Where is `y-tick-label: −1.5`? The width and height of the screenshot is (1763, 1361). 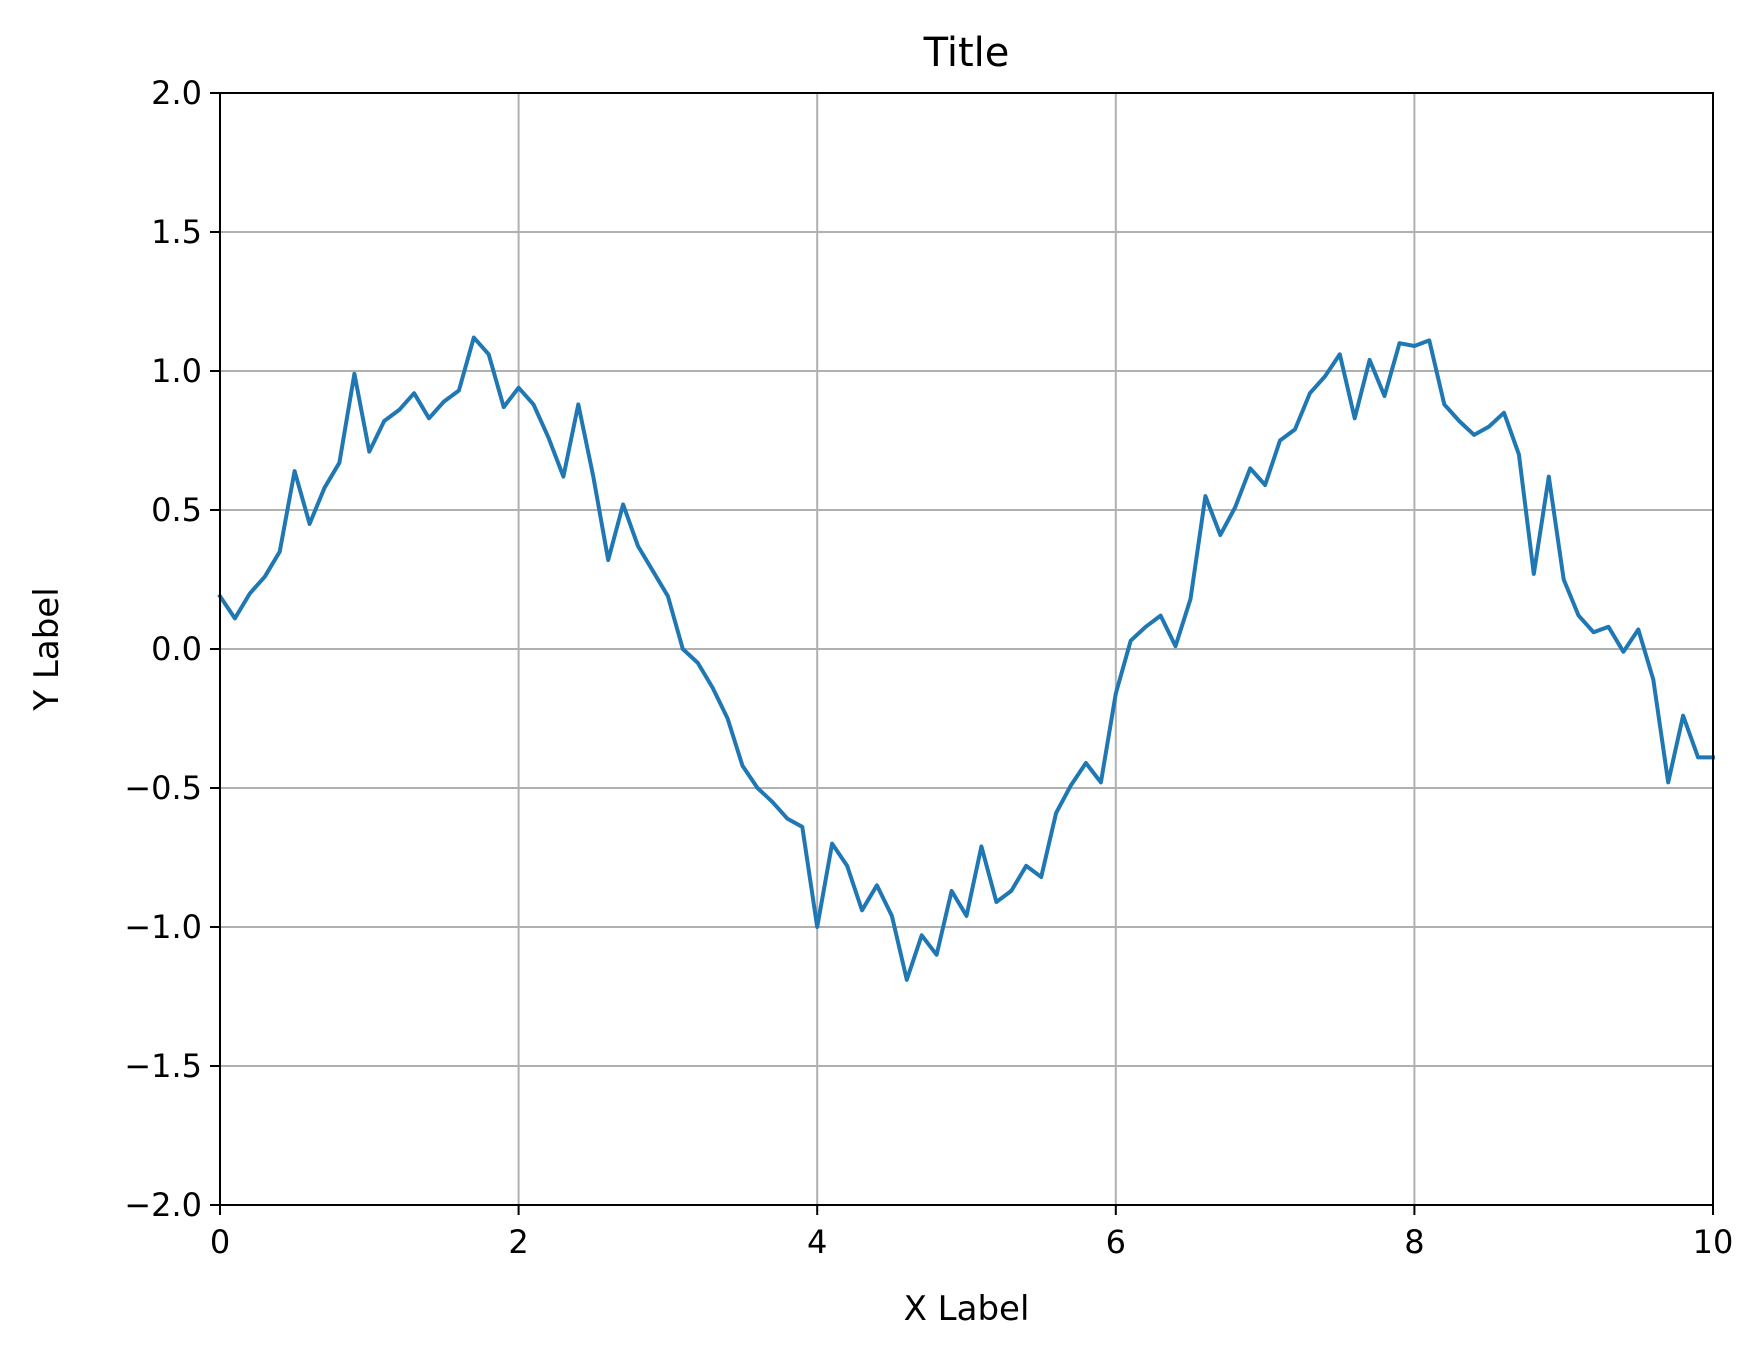 y-tick-label: −1.5 is located at coordinates (163, 1066).